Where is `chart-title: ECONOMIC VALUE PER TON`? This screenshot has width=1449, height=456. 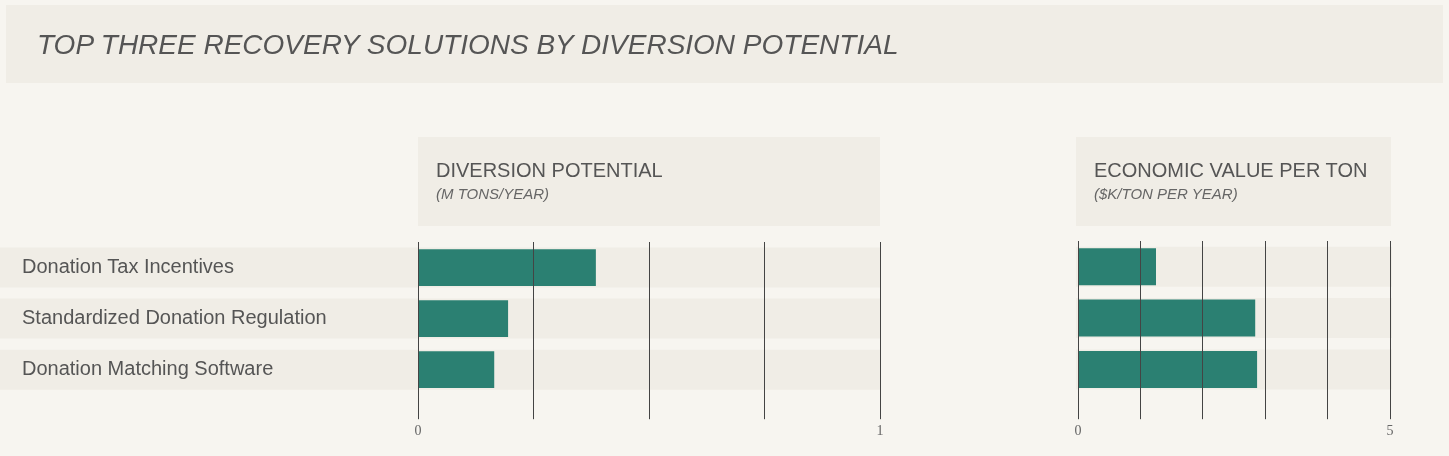
chart-title: ECONOMIC VALUE PER TON is located at coordinates (1231, 170).